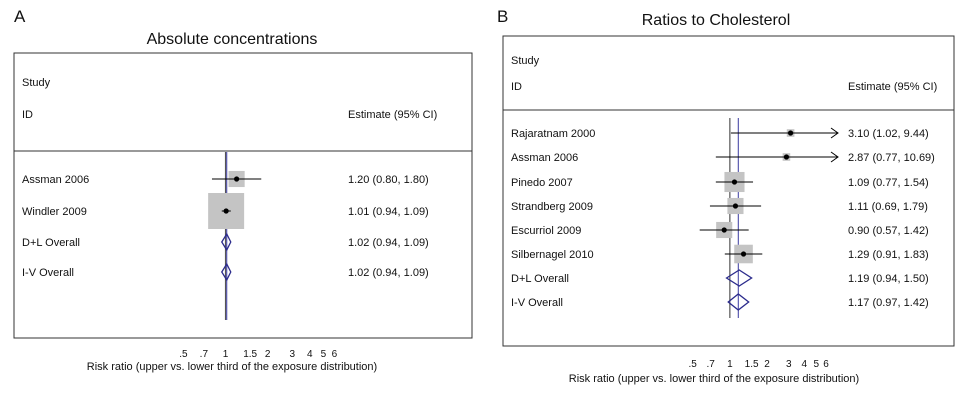  Describe the element at coordinates (51, 243) in the screenshot. I see `panel-a-study-id: D+L Overall` at that location.